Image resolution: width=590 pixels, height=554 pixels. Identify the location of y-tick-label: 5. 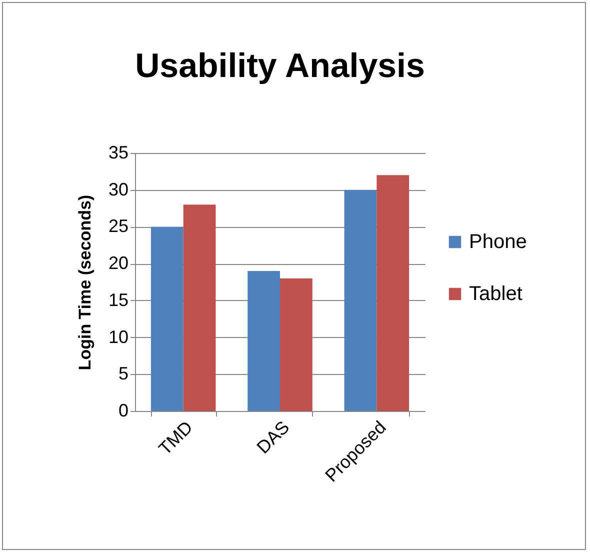
(123, 374).